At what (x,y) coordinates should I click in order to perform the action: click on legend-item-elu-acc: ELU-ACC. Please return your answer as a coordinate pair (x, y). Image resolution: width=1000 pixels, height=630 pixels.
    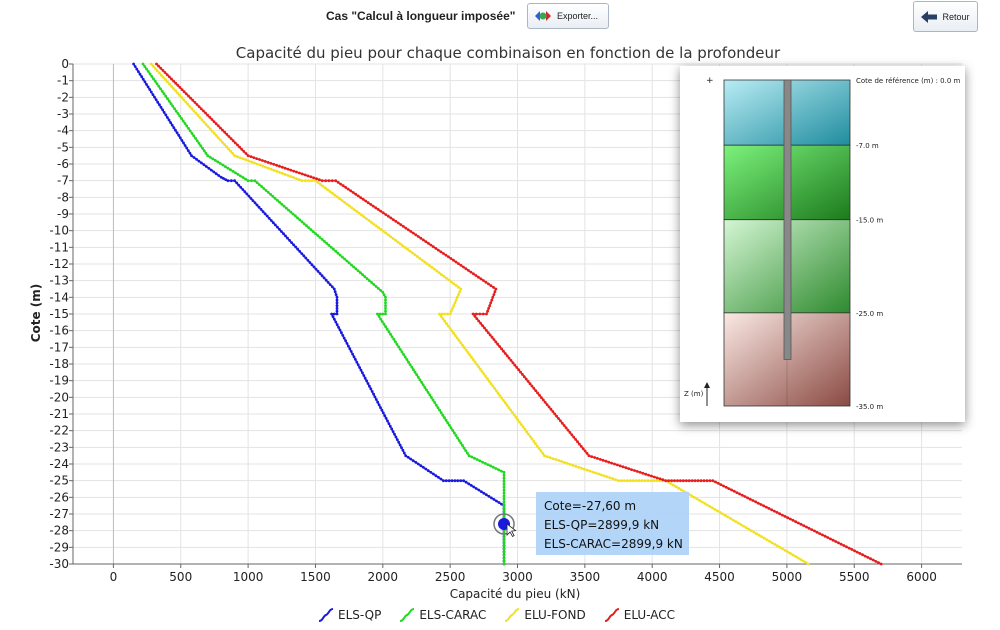
    Looking at the image, I should click on (639, 615).